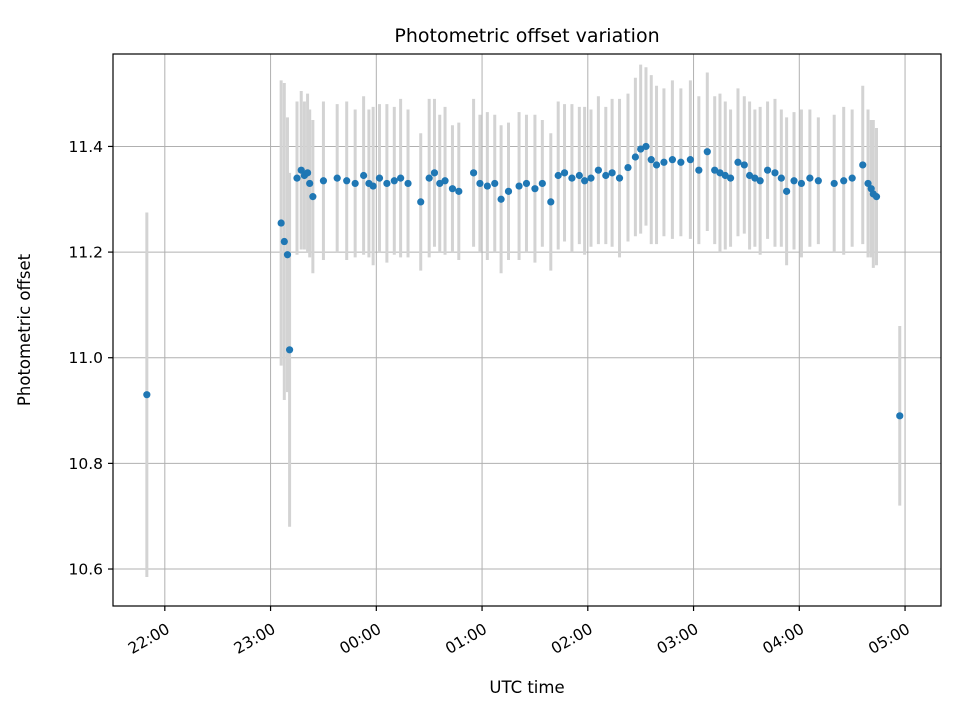  I want to click on x-axis-label: UTC time, so click(526, 687).